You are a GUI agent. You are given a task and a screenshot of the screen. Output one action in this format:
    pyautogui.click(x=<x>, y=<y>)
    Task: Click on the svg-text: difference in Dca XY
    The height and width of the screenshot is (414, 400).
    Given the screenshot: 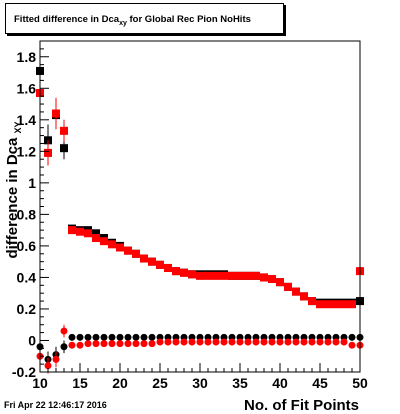 What is the action you would take?
    pyautogui.click(x=13, y=189)
    